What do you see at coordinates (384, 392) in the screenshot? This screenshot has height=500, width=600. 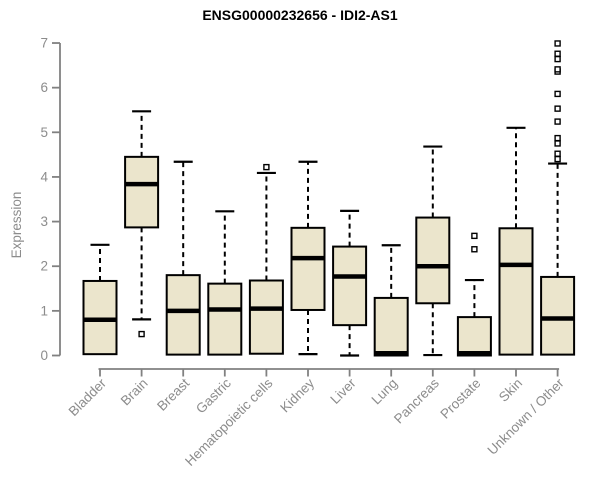 I see `x-tick-label: Lung` at bounding box center [384, 392].